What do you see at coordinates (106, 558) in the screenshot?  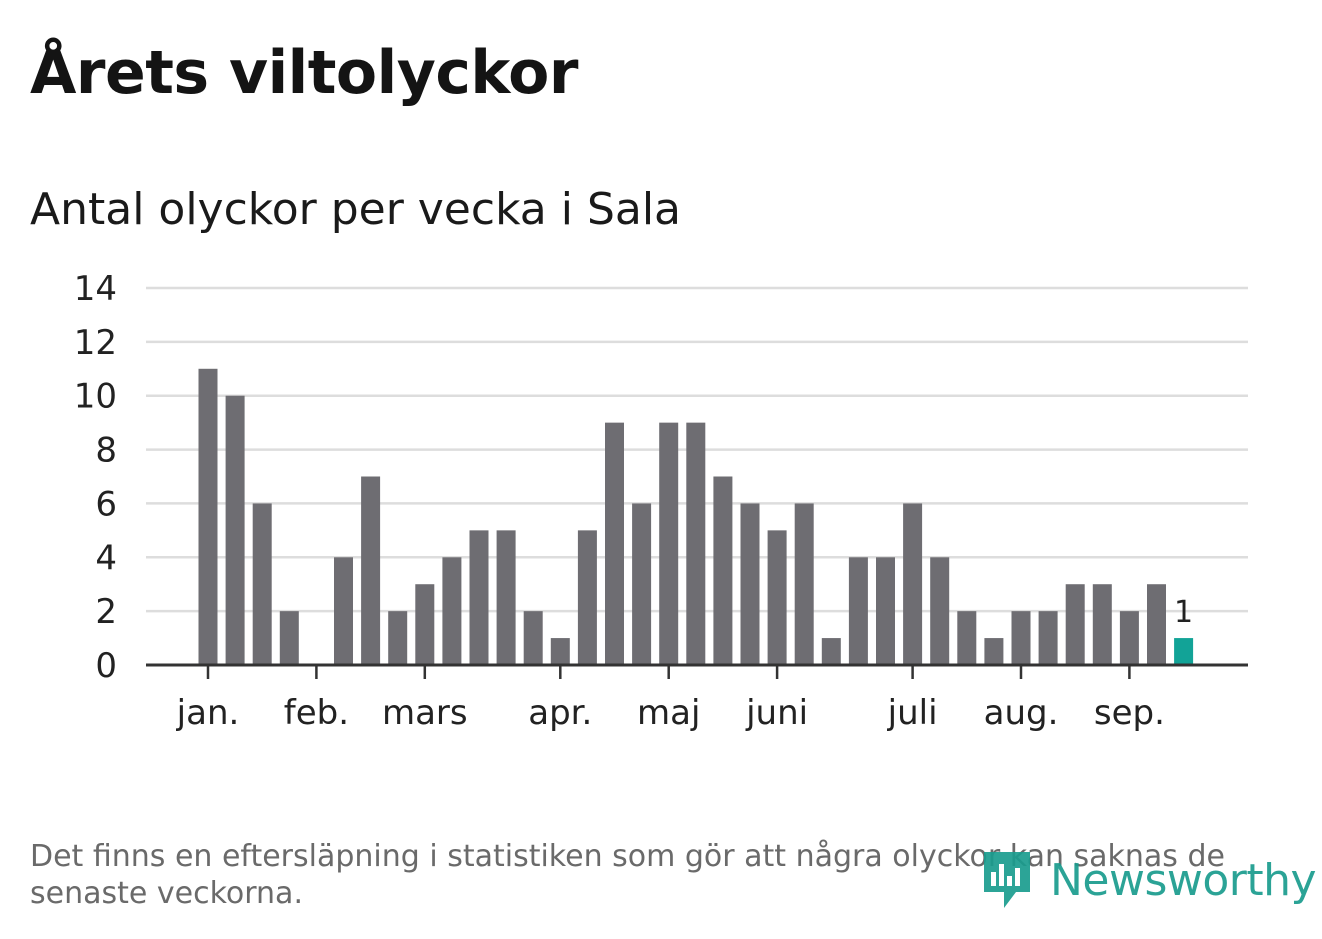 I see `y-tick-label: 4` at bounding box center [106, 558].